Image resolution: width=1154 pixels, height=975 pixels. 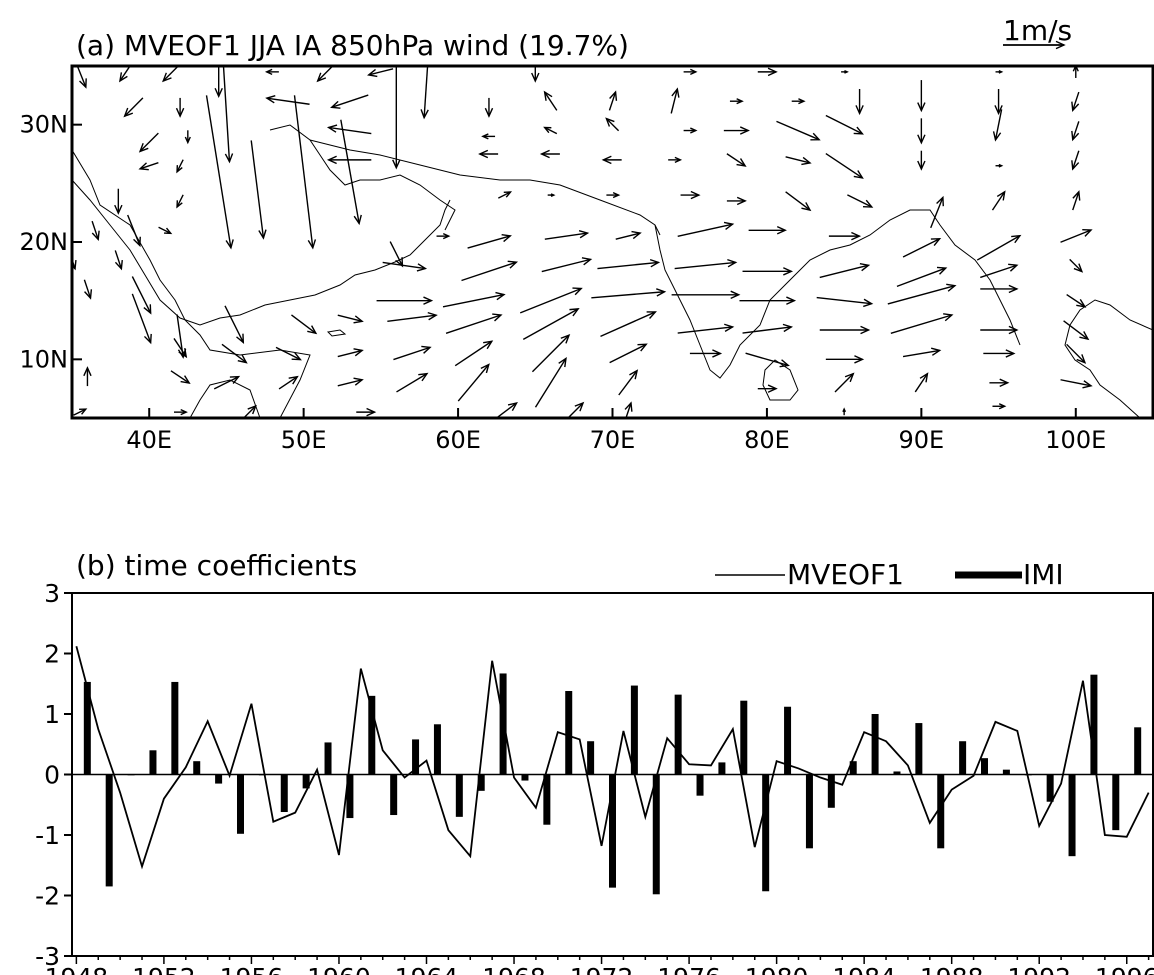 I want to click on coastline-socotra, so click(x=336, y=333).